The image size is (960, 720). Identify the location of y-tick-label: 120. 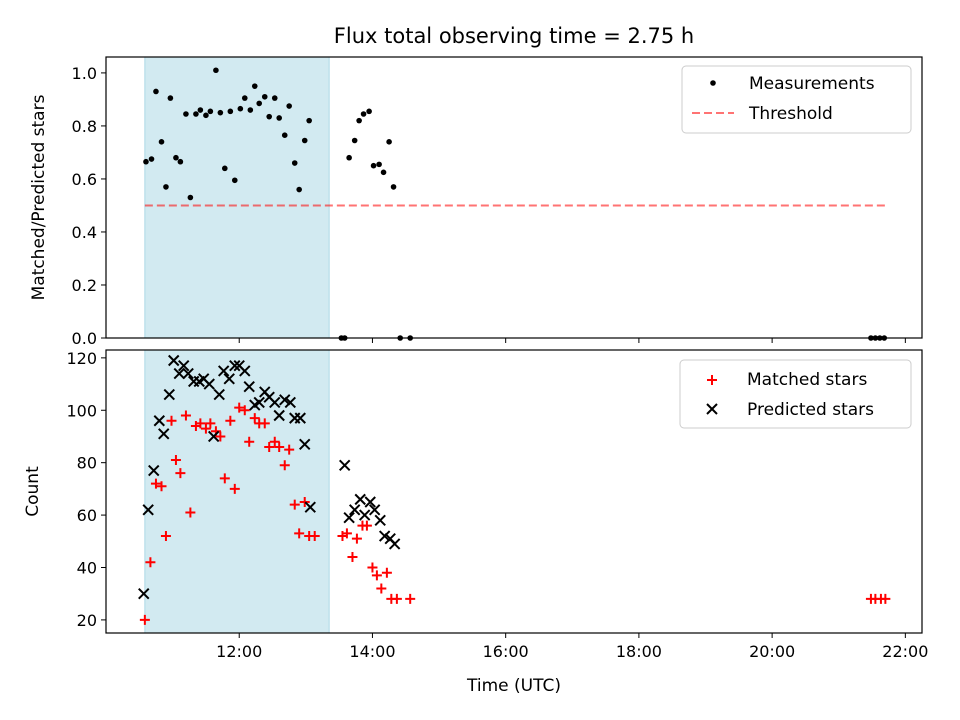
(81, 358).